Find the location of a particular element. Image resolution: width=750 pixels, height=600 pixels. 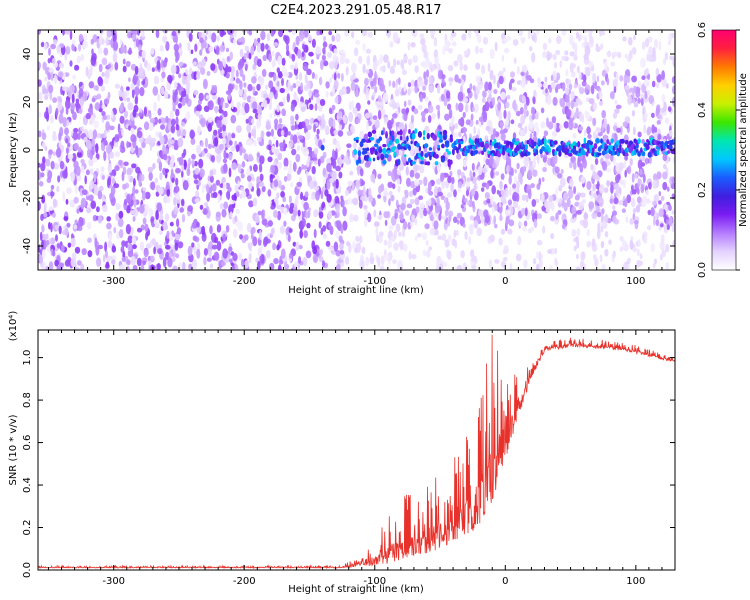

chart-title: C2E4.2023.291.05.48.R17 is located at coordinates (355, 10).